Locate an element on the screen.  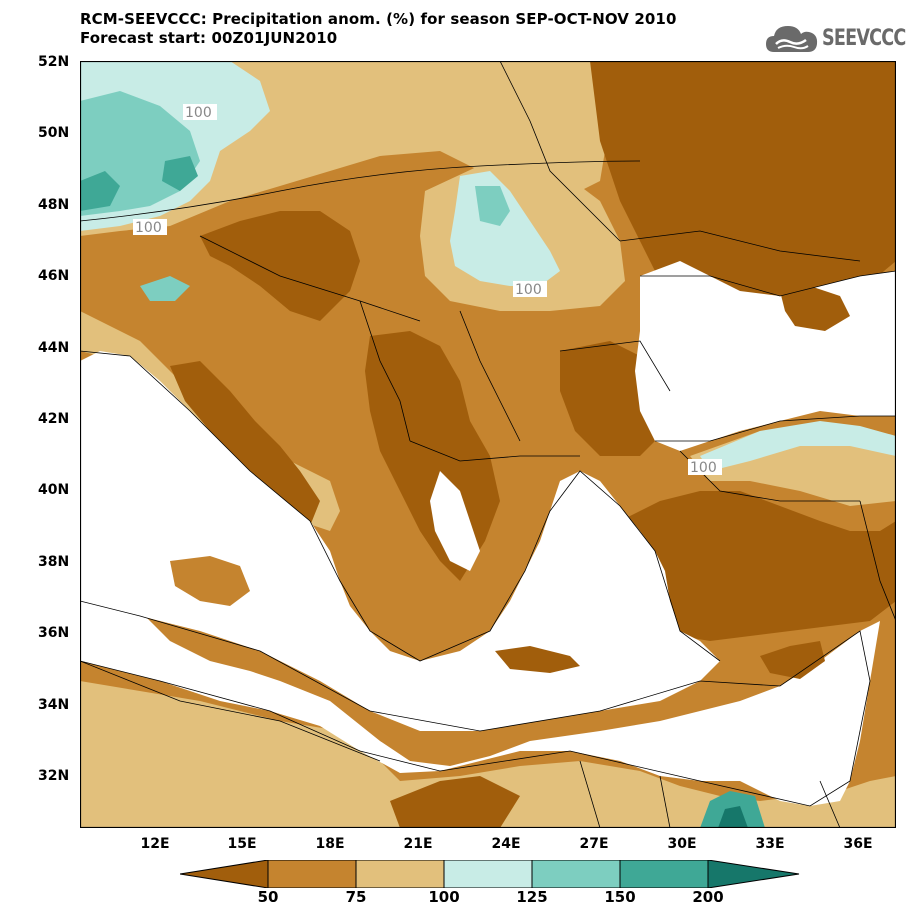
lat-label: 44N is located at coordinates (54, 348).